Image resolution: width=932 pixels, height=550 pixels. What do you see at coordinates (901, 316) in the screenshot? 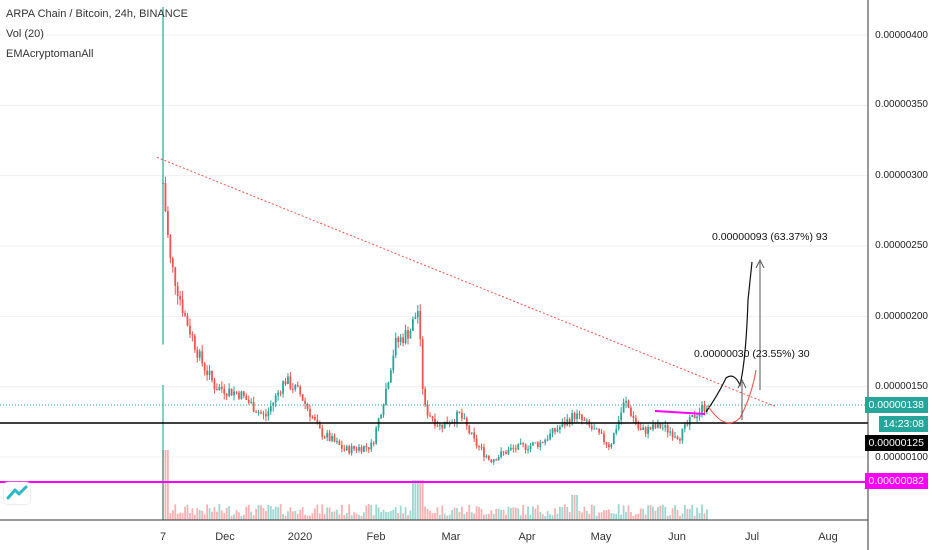
I see `y-tick: 0.00000200` at bounding box center [901, 316].